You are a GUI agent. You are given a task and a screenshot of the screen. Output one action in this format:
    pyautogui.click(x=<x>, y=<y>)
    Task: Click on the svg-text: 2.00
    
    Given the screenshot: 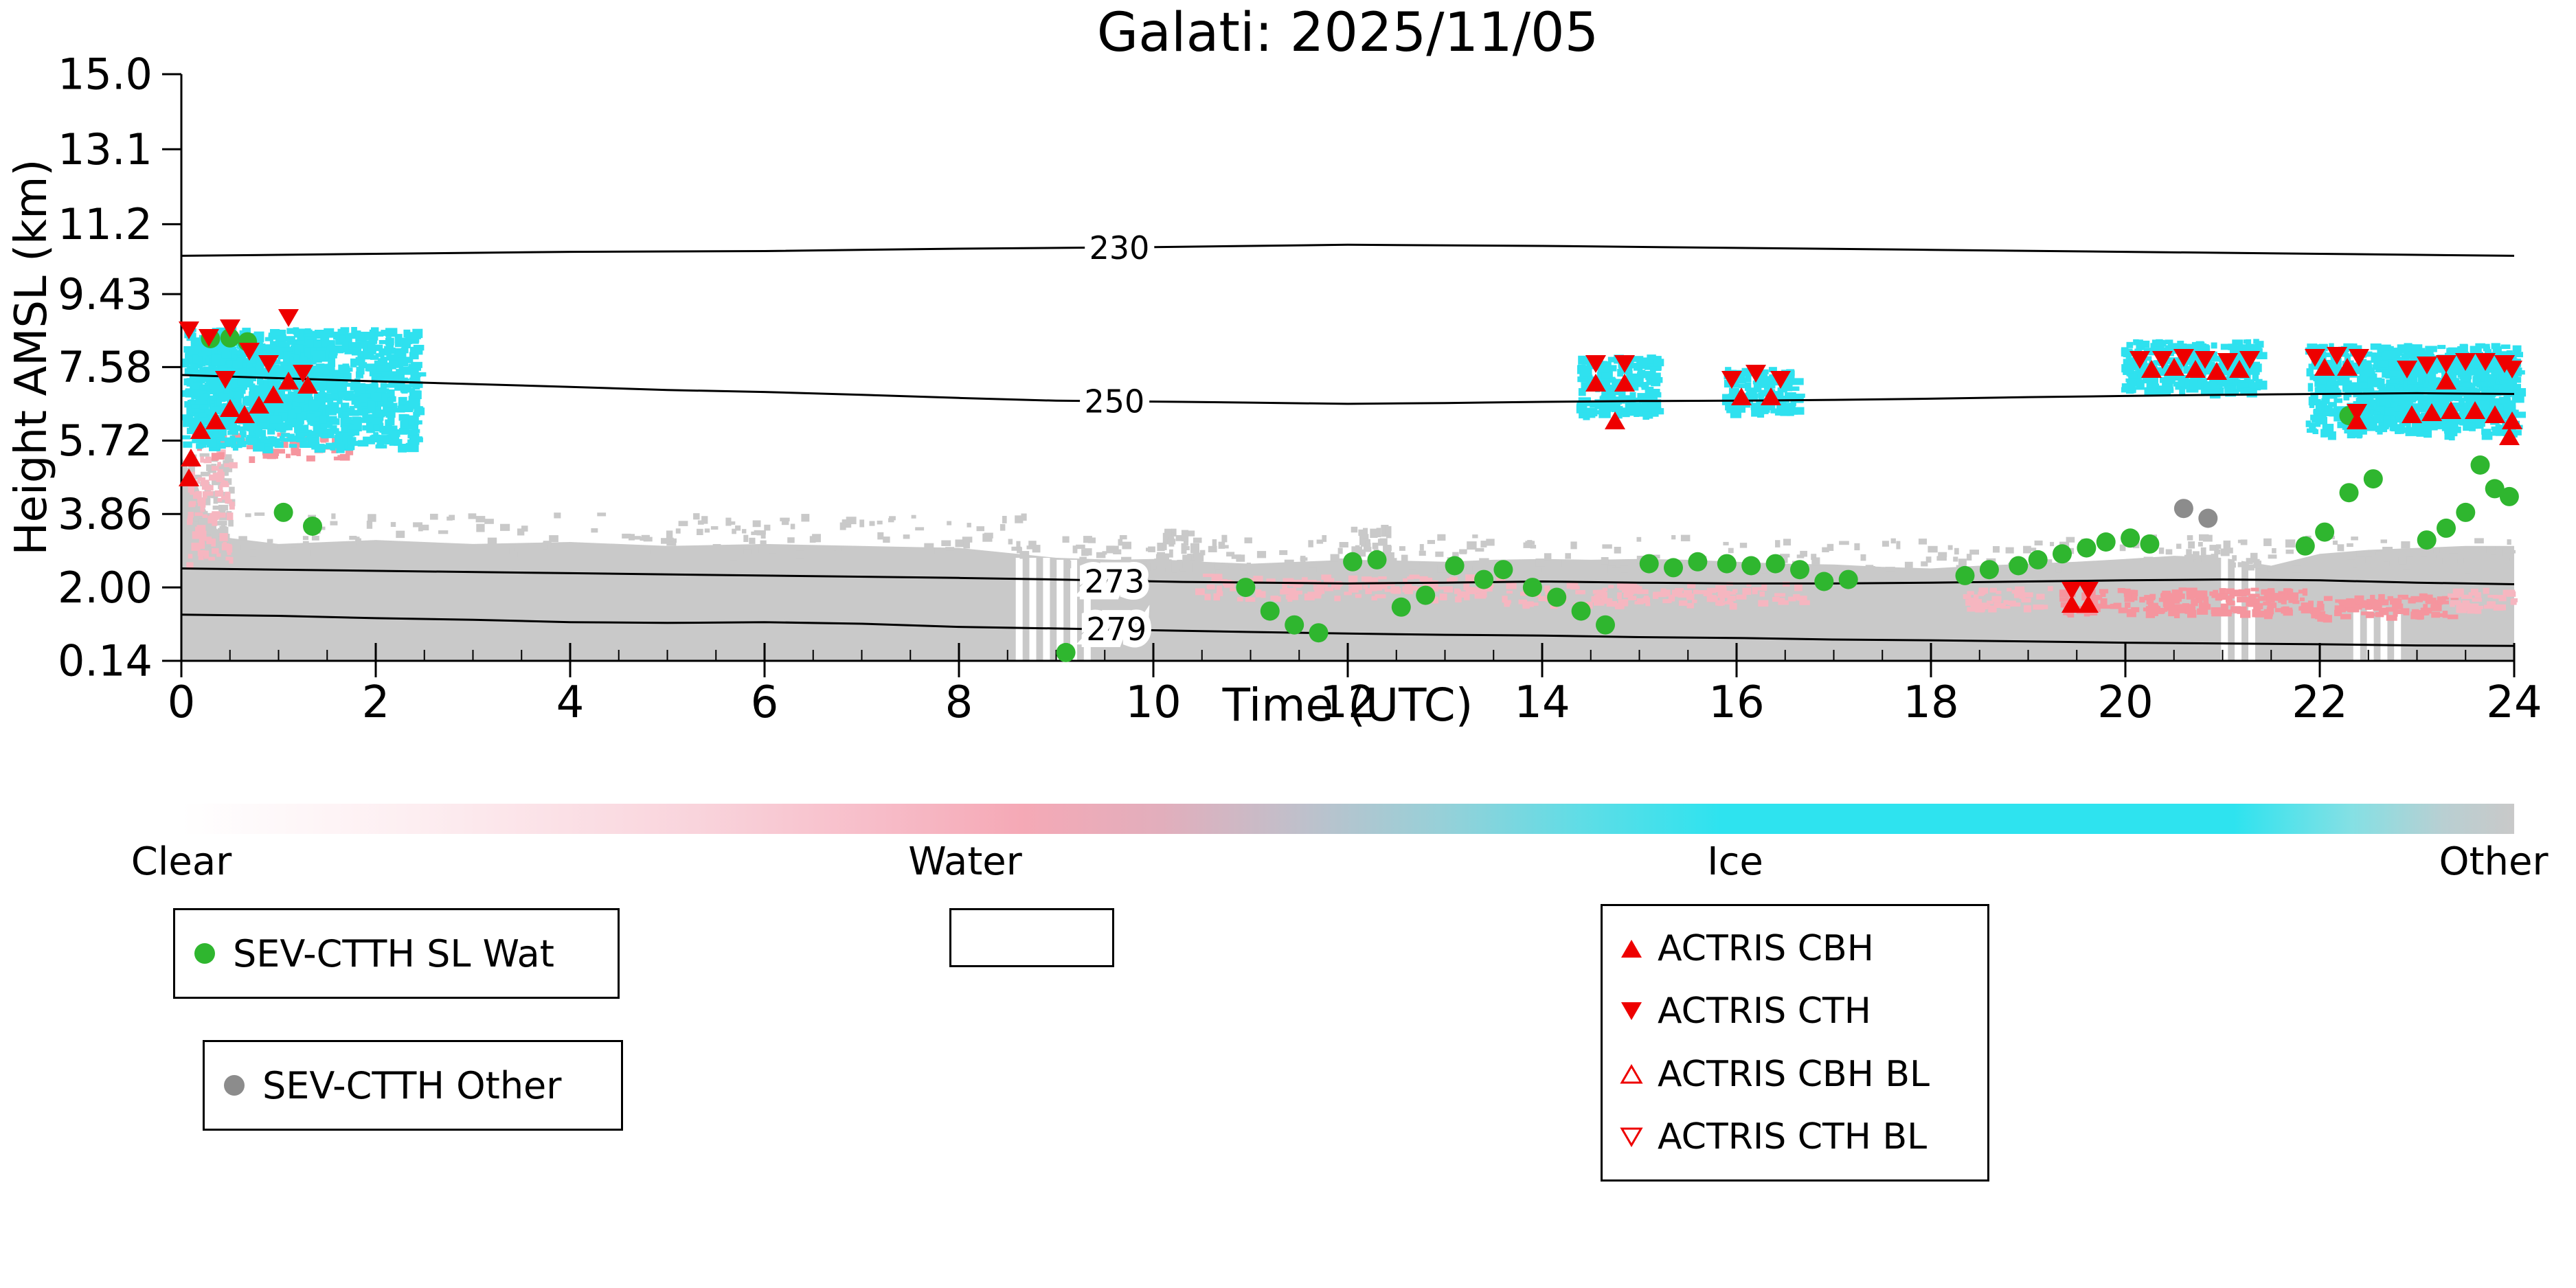 What is the action you would take?
    pyautogui.click(x=105, y=588)
    